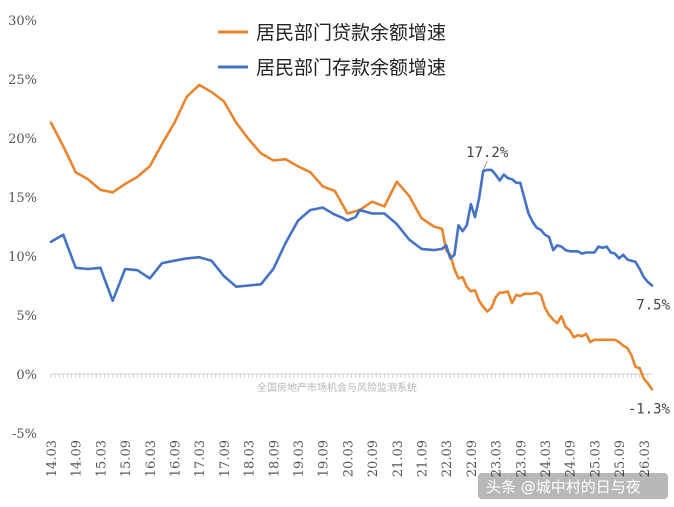 Image resolution: width=674 pixels, height=507 pixels. Describe the element at coordinates (563, 487) in the screenshot. I see `brand-text: 头条 @城中村的日与夜` at that location.